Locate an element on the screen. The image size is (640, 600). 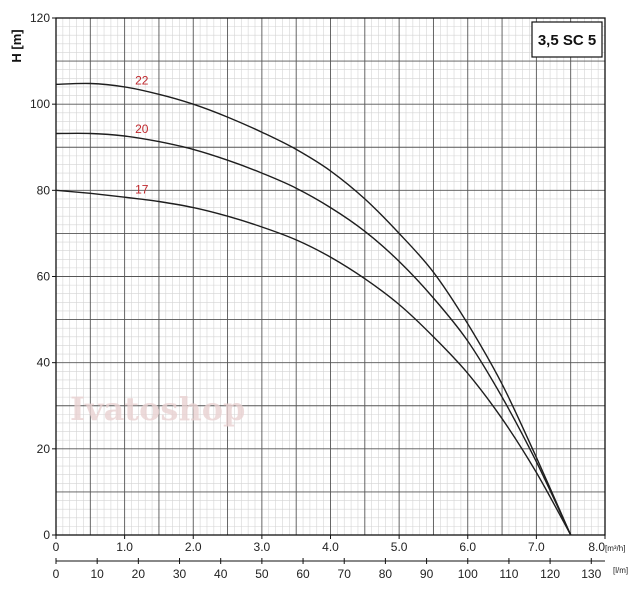
x-tick-label-secondary: 10 is located at coordinates (97, 574).